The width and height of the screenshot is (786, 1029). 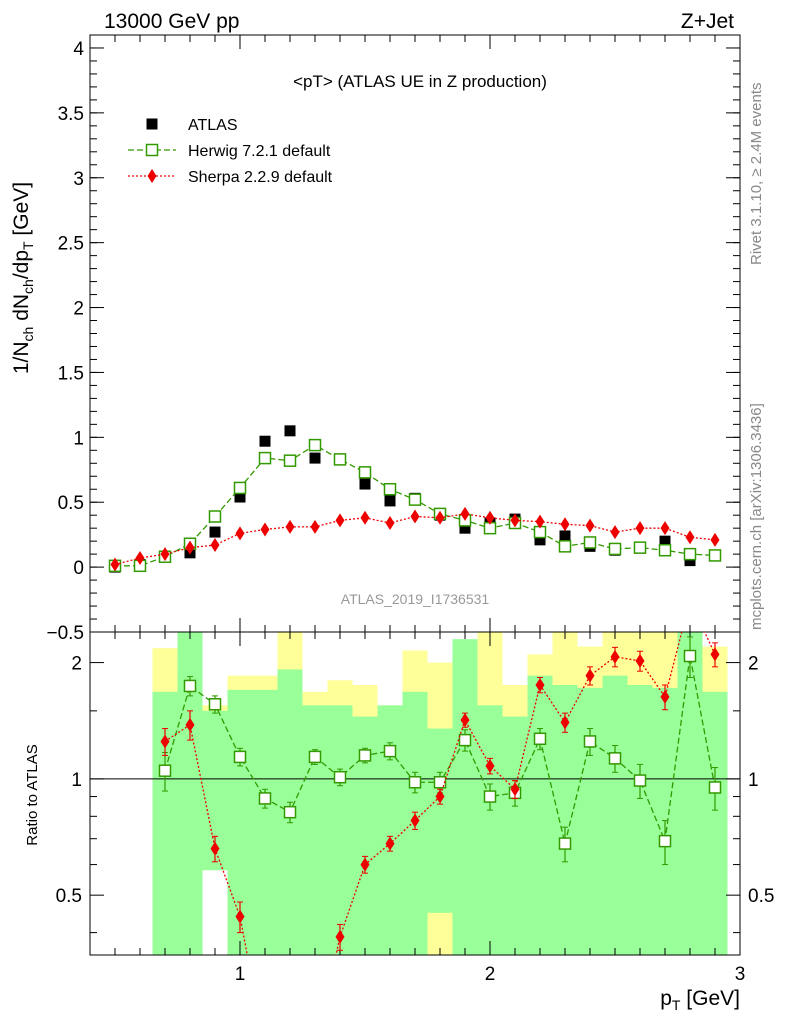 What do you see at coordinates (71, 244) in the screenshot?
I see `main-y-tick-label: 2.5` at bounding box center [71, 244].